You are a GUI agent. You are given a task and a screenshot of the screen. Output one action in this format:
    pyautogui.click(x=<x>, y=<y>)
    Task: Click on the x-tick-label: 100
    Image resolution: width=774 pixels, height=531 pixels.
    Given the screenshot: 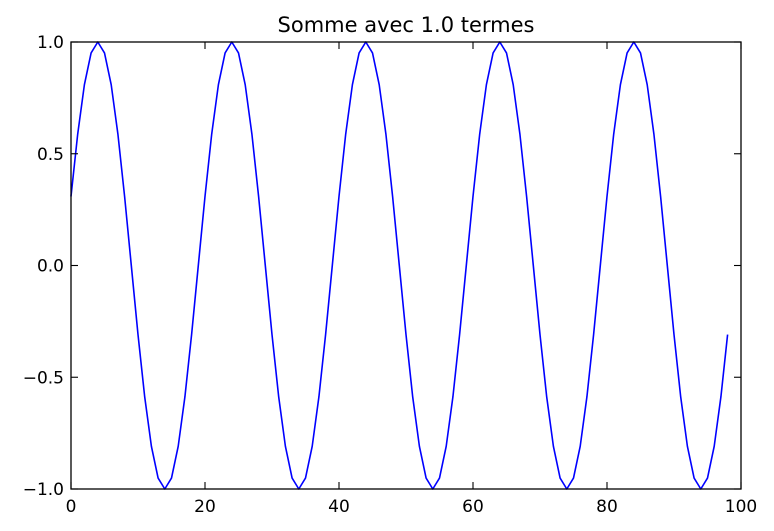 What is the action you would take?
    pyautogui.click(x=741, y=507)
    